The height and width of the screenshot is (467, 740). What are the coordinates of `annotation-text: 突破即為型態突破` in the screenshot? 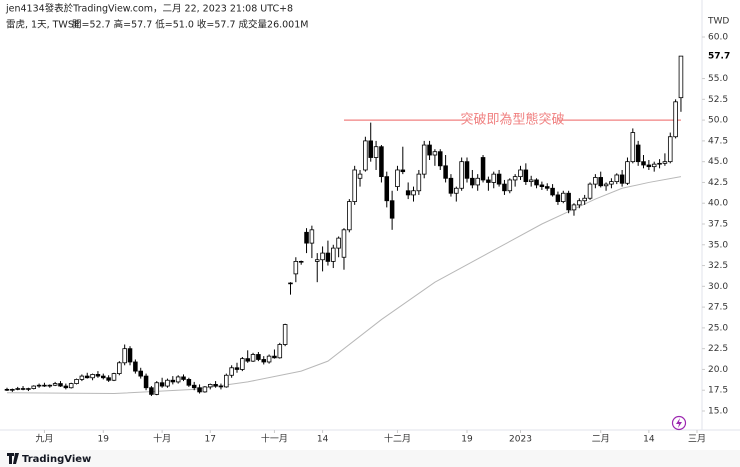 It's located at (512, 120).